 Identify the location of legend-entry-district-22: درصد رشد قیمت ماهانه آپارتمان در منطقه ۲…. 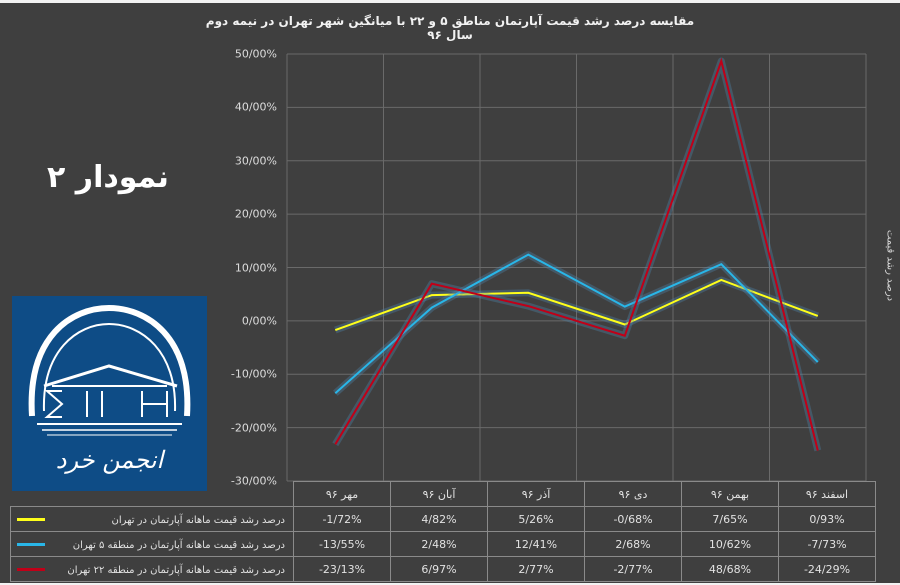
(152, 569).